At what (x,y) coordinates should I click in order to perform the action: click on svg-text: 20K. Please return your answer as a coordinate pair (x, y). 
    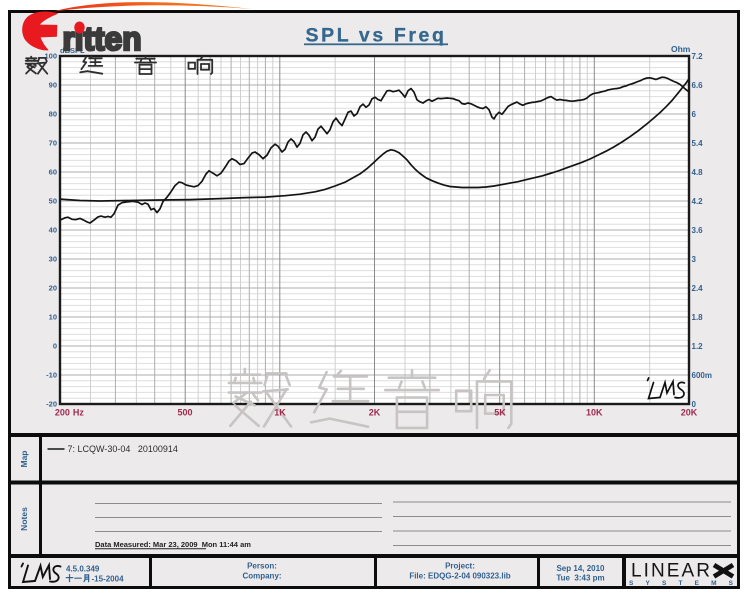
    Looking at the image, I should click on (689, 412).